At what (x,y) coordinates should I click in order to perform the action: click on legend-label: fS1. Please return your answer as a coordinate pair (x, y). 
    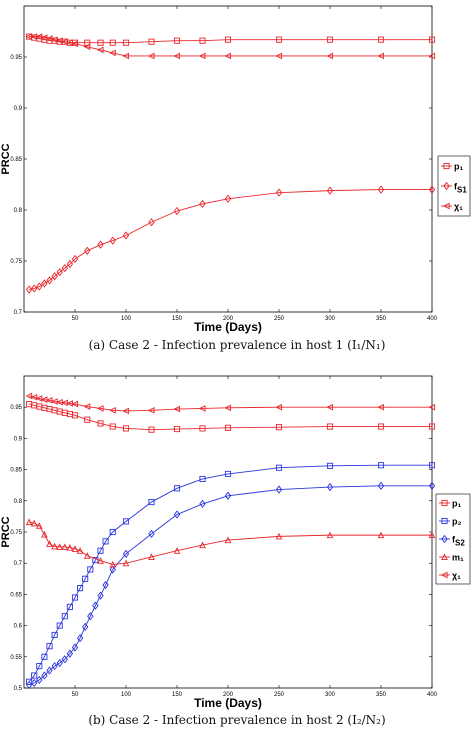
    Looking at the image, I should click on (460, 188).